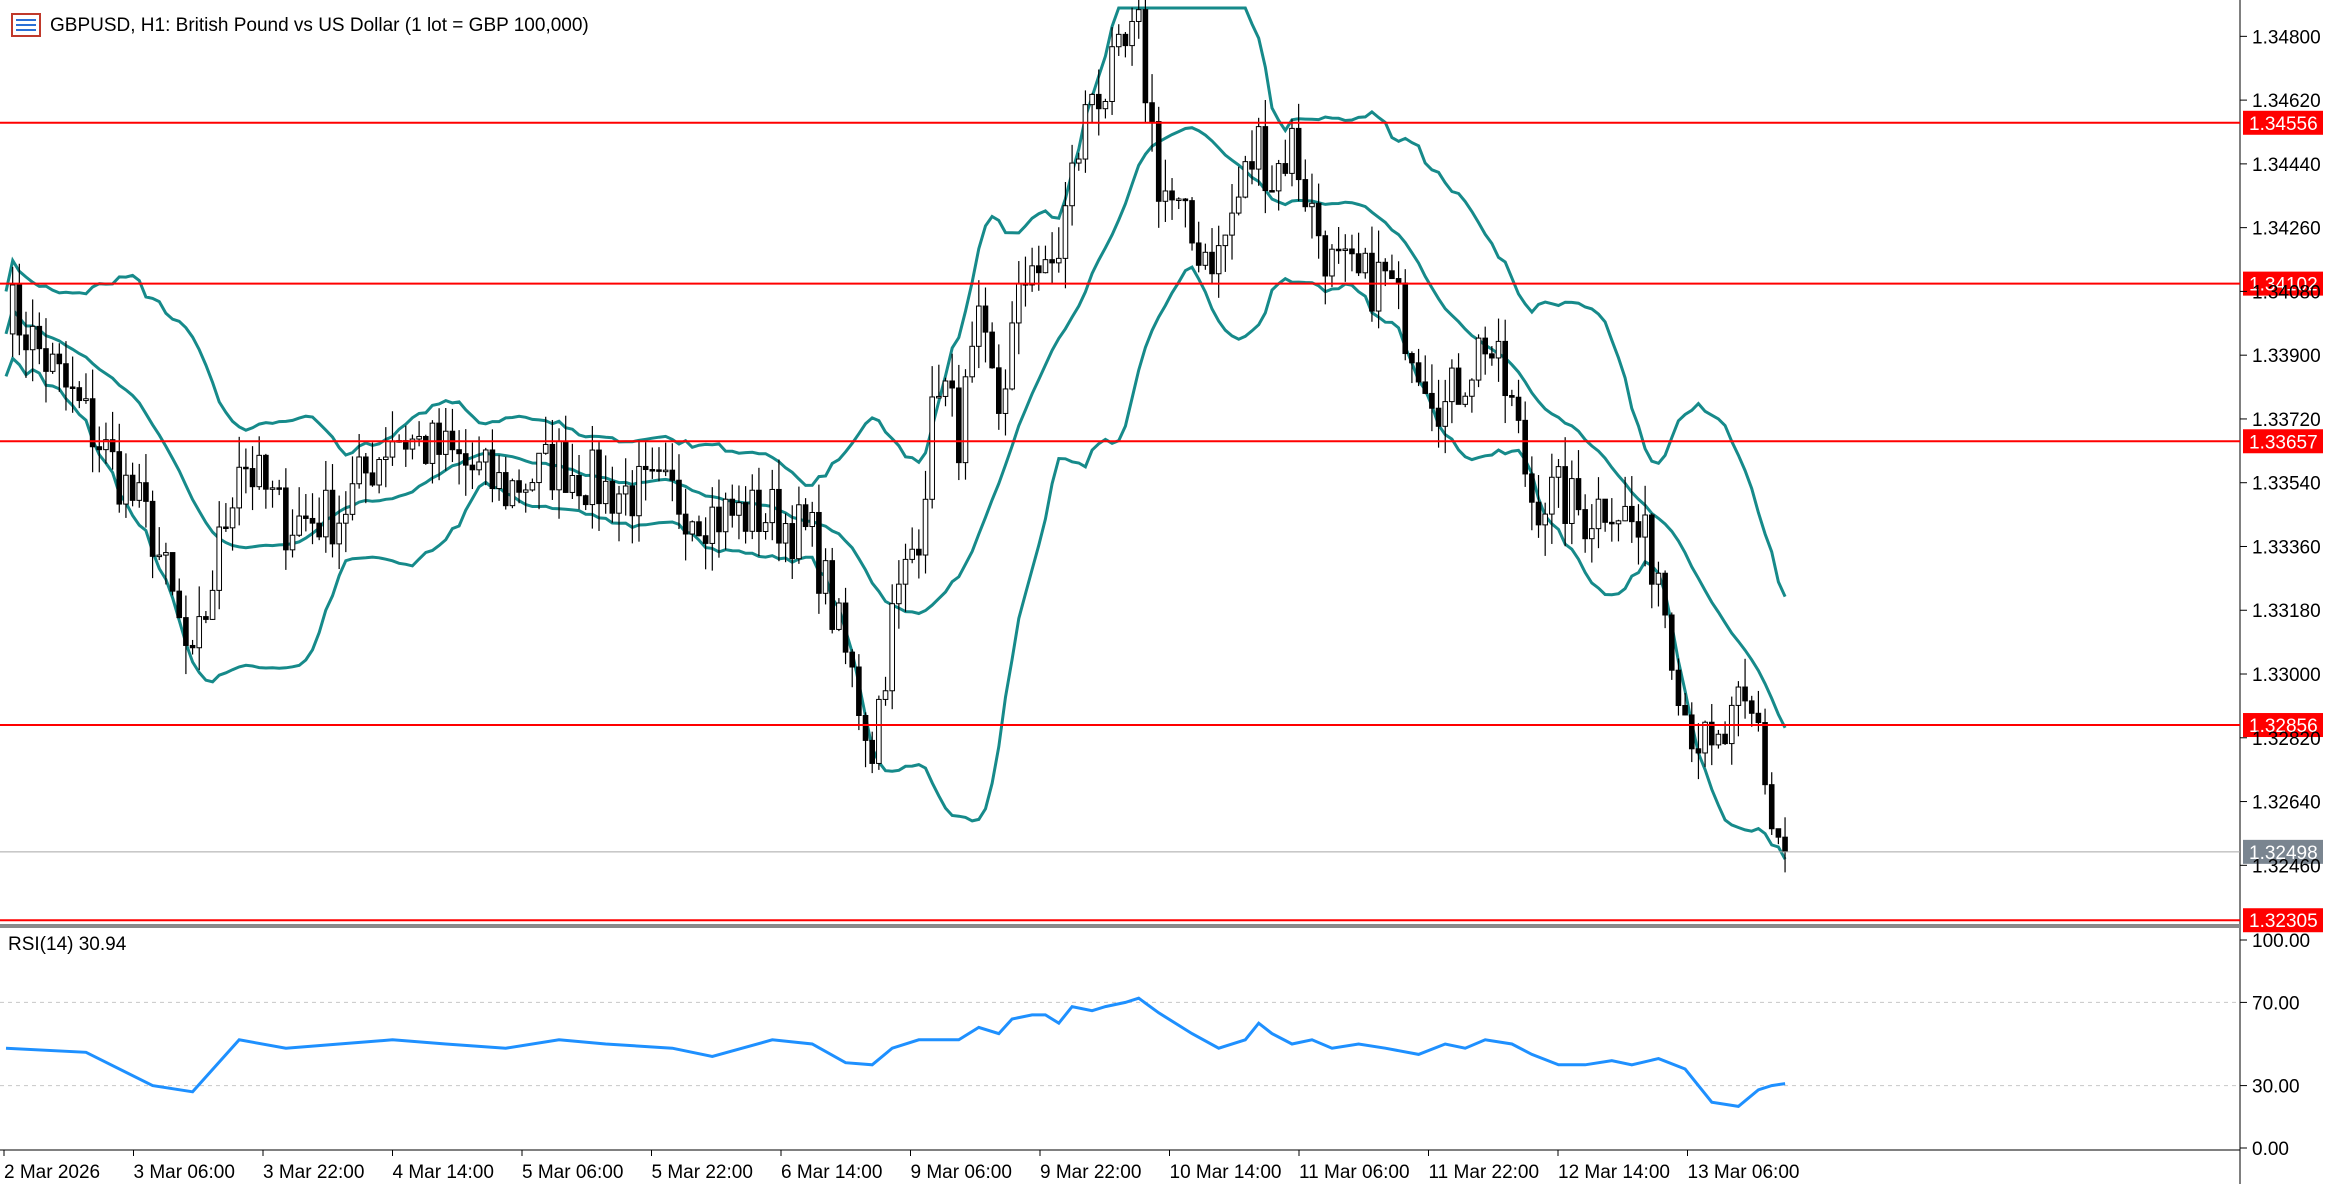  Describe the element at coordinates (1354, 1172) in the screenshot. I see `time-tick-label: 11 Mar 06:00` at that location.